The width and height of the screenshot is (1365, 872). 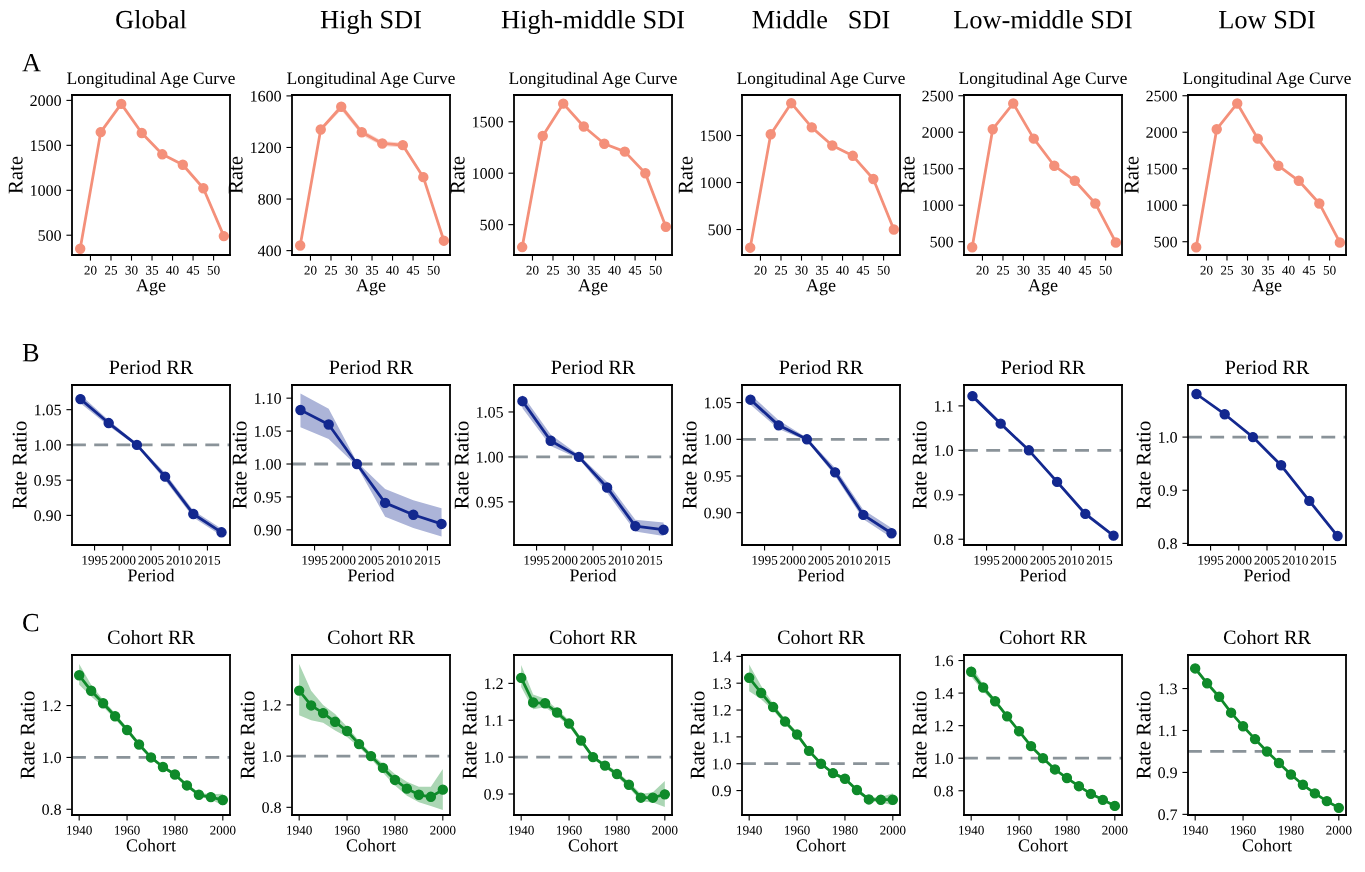 What do you see at coordinates (1168, 731) in the screenshot?
I see `y-tick-label: 1.1` at bounding box center [1168, 731].